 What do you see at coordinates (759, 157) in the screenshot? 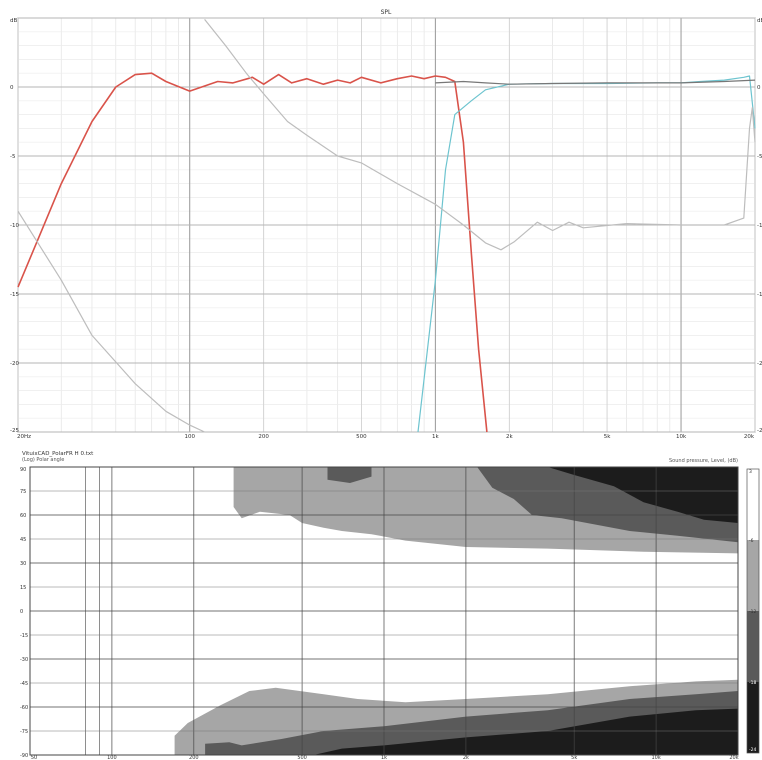
I see `spl-y-tick-label-right: -5` at bounding box center [759, 157].